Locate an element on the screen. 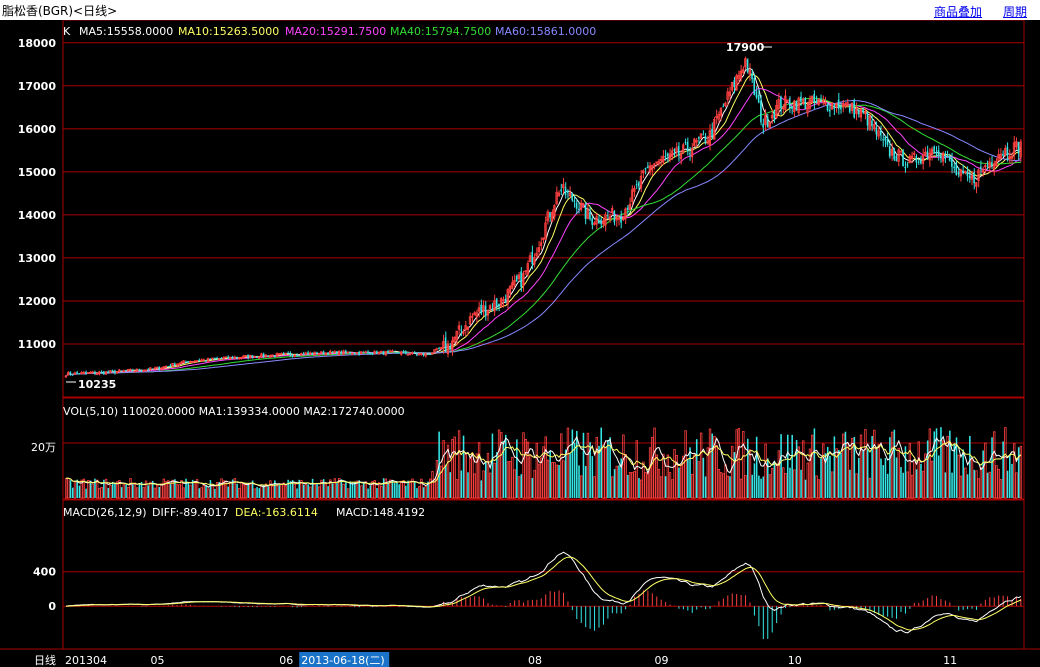 The image size is (1040, 667). ma40-legend: MA40:15794.7500 is located at coordinates (440, 31).